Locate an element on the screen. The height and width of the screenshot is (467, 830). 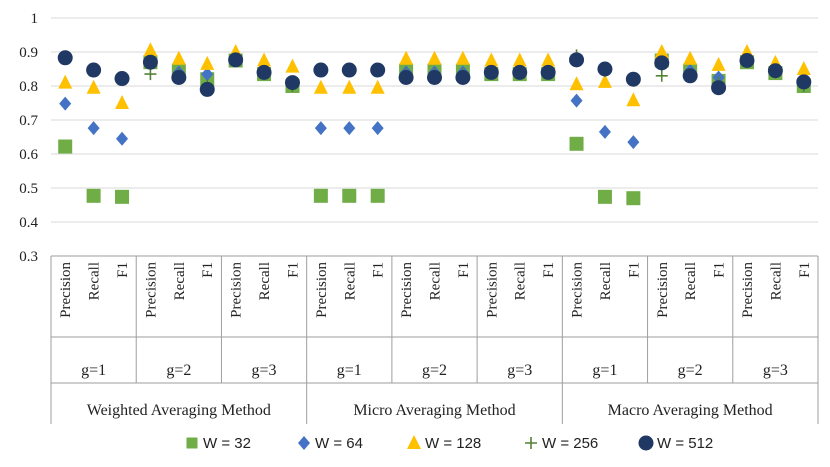
legend: W = 32 W = 64 W = 128 W = 256 W = 512 is located at coordinates (449, 443).